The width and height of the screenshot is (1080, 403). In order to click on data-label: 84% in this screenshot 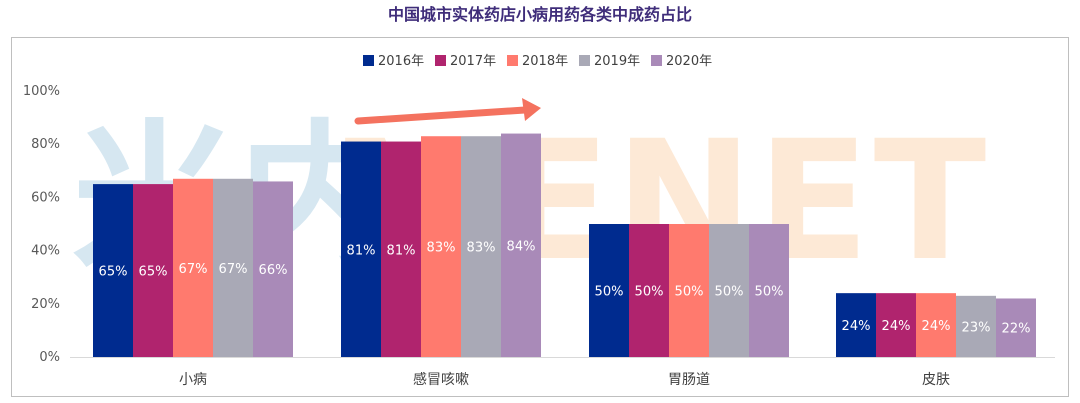, I will do `click(521, 246)`.